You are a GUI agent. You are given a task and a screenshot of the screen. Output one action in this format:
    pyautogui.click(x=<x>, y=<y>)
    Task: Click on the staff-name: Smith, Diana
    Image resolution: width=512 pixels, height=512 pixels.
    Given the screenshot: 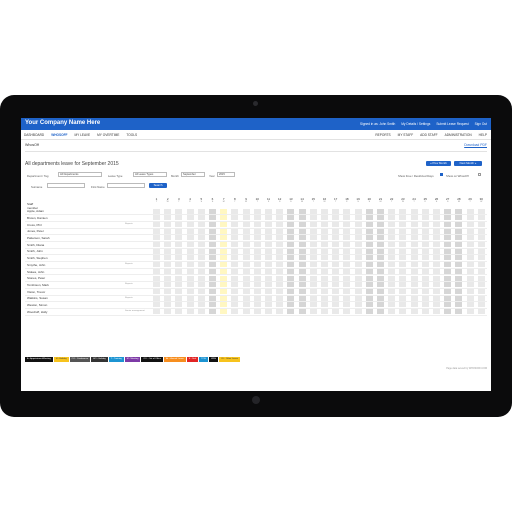 What is the action you would take?
    pyautogui.click(x=36, y=244)
    